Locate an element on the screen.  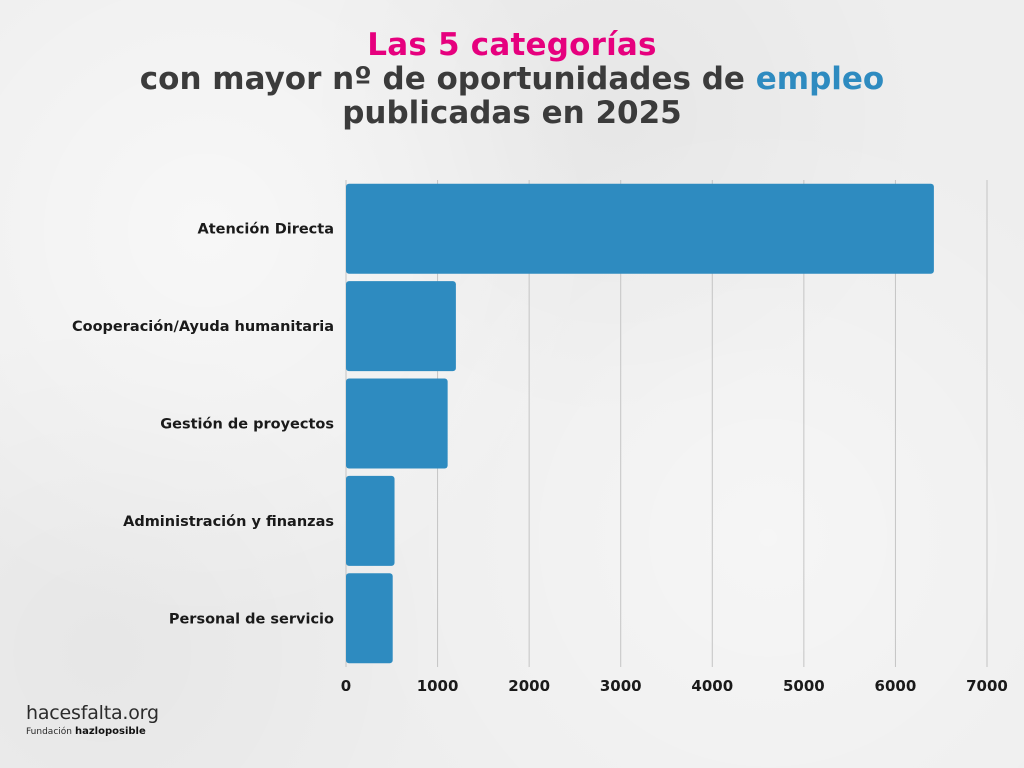
title-line-2: con mayor nº de oportunidades de empleo is located at coordinates (512, 79).